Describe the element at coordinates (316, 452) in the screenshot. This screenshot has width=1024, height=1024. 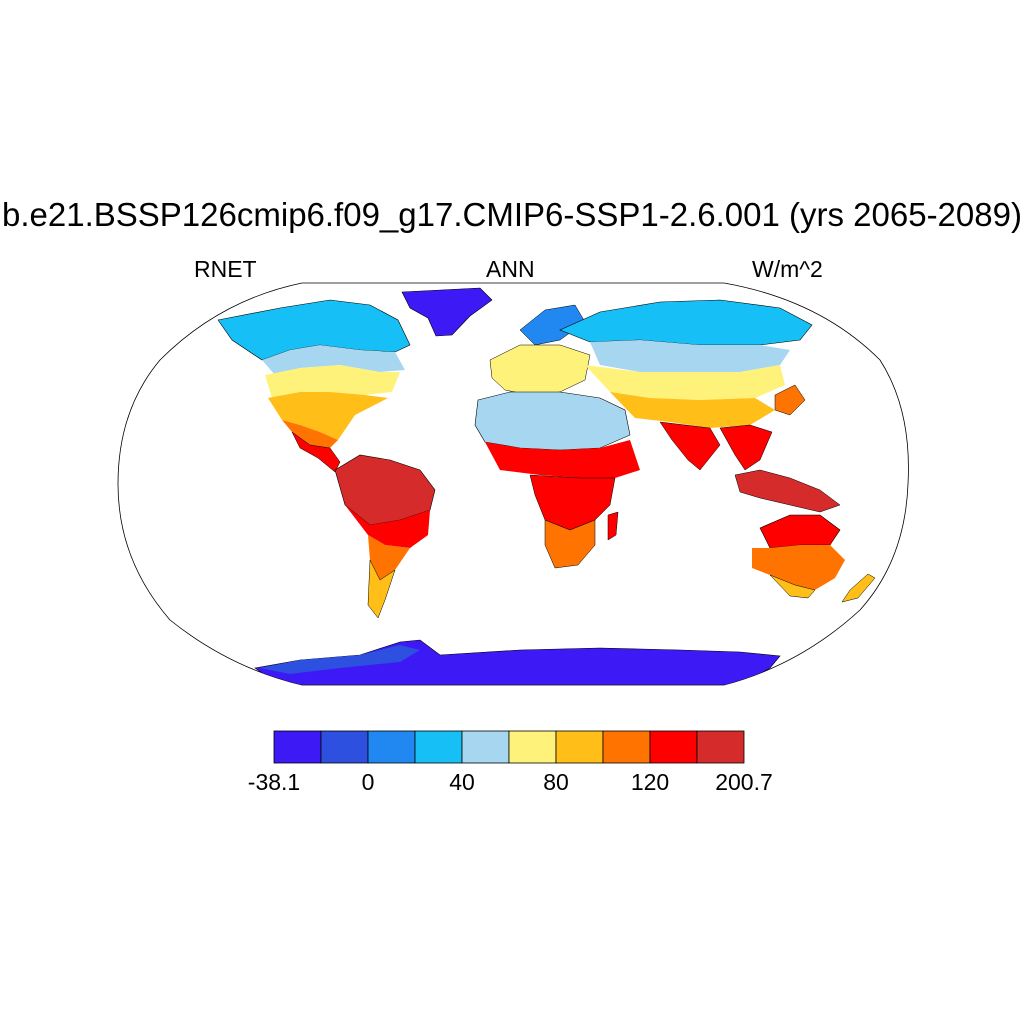
I see `central-america-region` at that location.